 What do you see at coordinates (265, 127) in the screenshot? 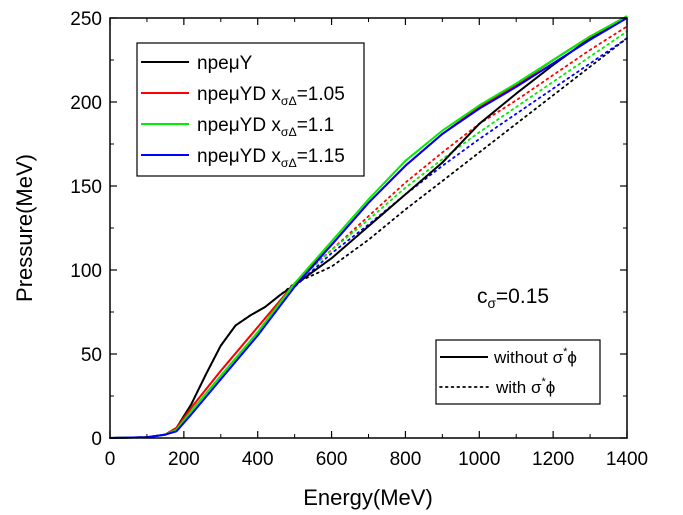
I see `legend-label: npeμYD xσΔ=1.1` at bounding box center [265, 127].